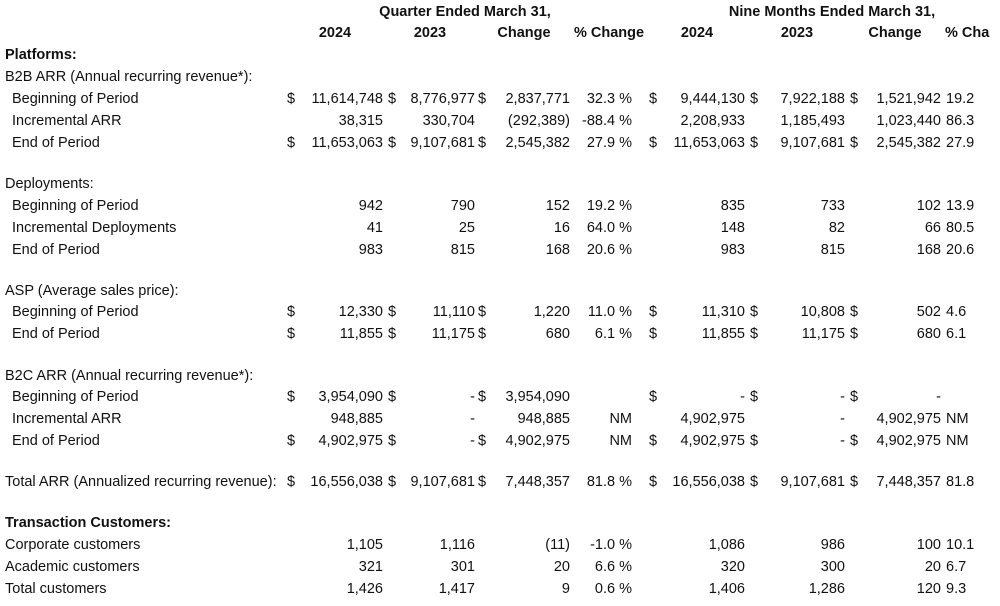 The image size is (1000, 606). Describe the element at coordinates (827, 589) in the screenshot. I see `cell-value: 1,286` at that location.